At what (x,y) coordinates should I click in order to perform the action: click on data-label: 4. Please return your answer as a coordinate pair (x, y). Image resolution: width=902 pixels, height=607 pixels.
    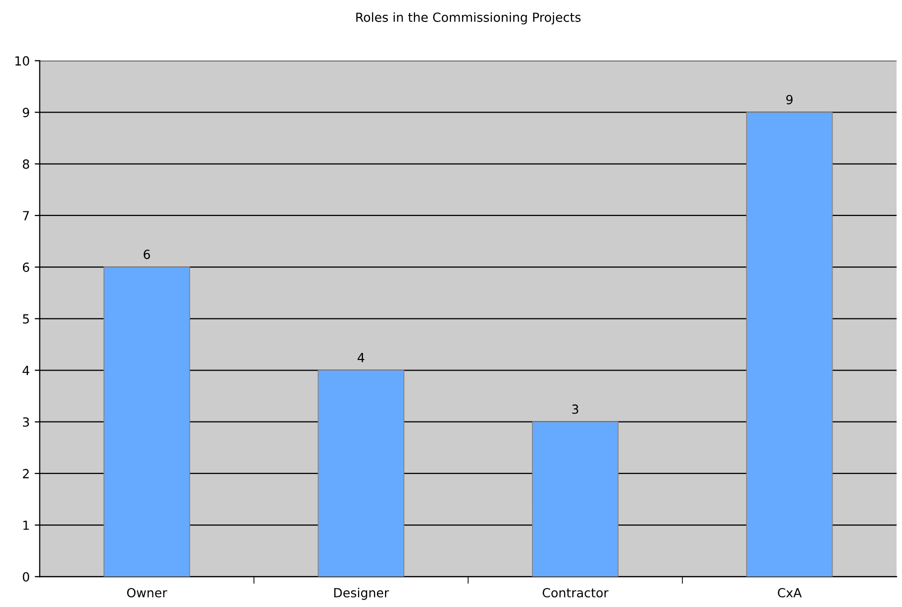
    Looking at the image, I should click on (361, 357).